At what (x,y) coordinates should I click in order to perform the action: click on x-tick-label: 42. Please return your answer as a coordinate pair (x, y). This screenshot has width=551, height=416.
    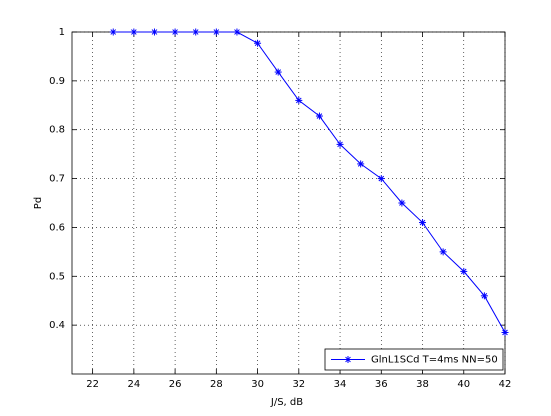
    Looking at the image, I should click on (505, 384).